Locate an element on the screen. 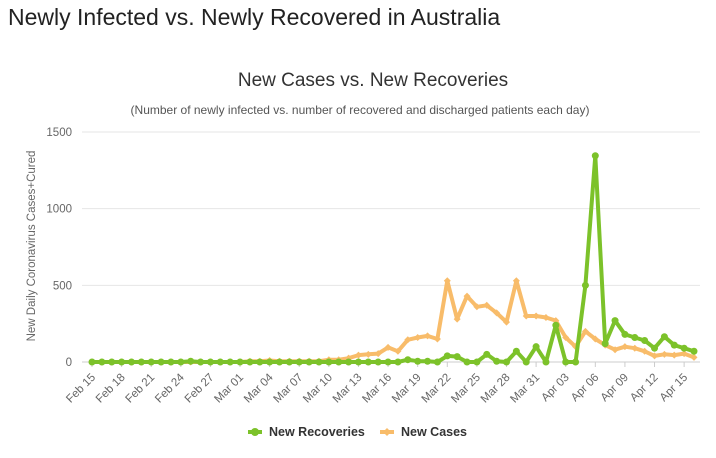 Image resolution: width=716 pixels, height=458 pixels. legend-marker is located at coordinates (387, 432).